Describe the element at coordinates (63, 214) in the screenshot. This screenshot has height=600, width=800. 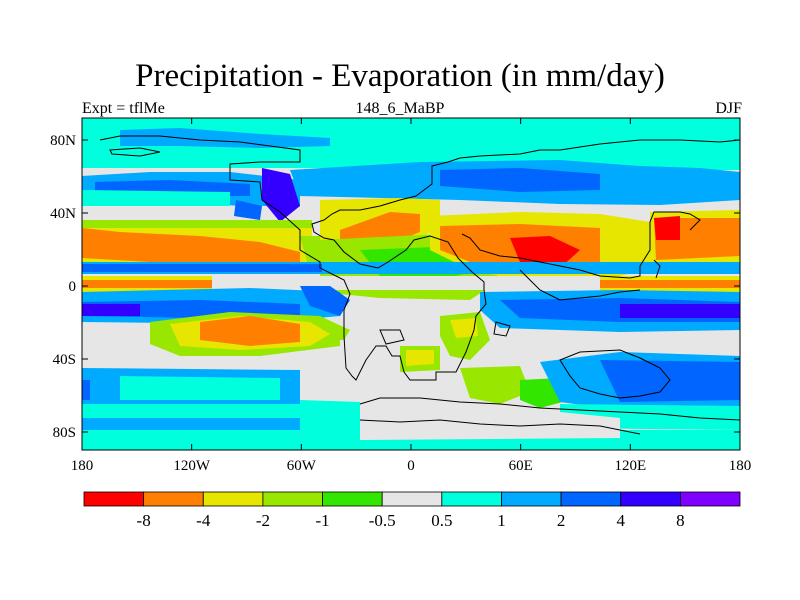
I see `lat-tick-label: 40N` at that location.